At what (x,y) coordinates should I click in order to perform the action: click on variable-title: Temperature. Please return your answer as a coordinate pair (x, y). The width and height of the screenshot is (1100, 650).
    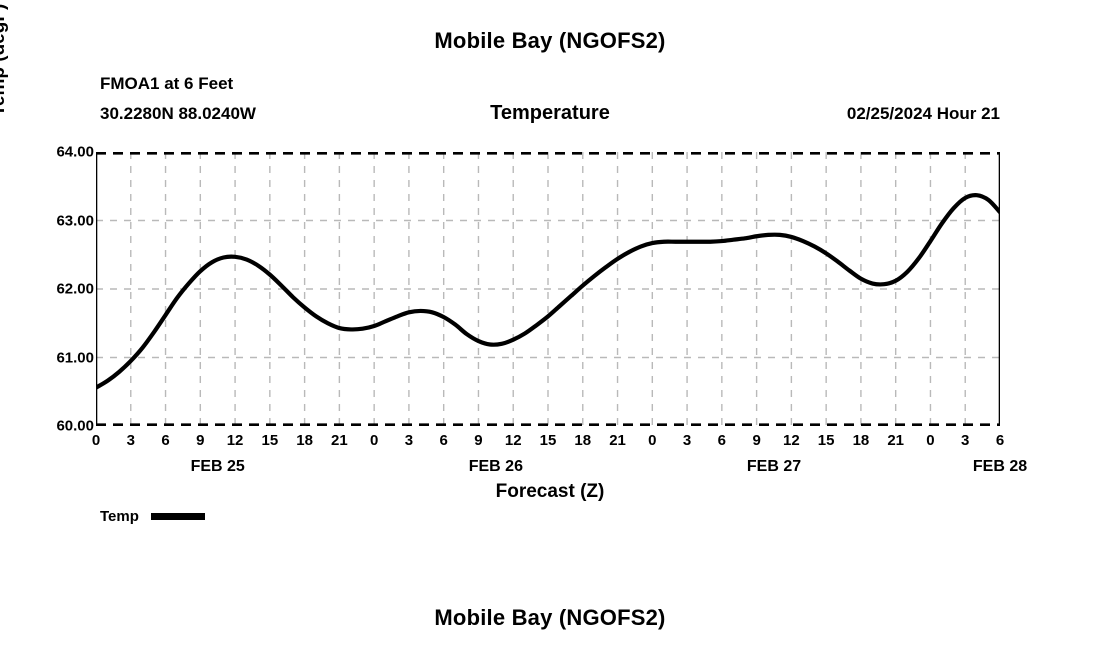
    Looking at the image, I should click on (550, 113).